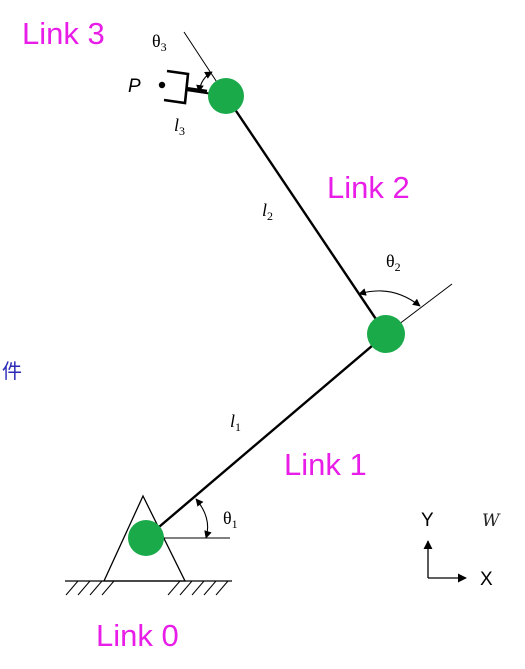  Describe the element at coordinates (386, 334) in the screenshot. I see `joint-elbow` at that location.